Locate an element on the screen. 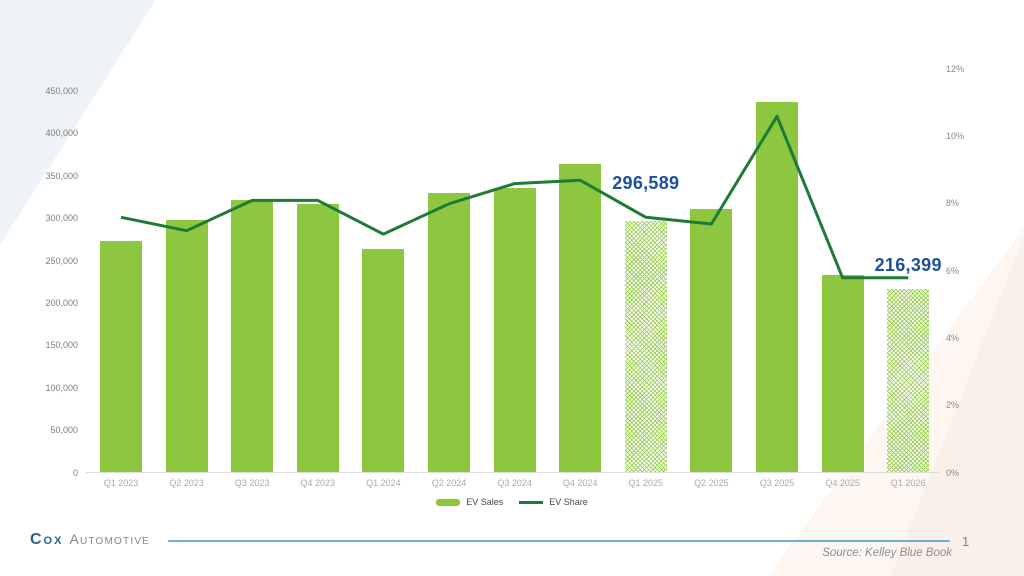 This screenshot has height=576, width=1024. ev-sales-bar-q4-2023 is located at coordinates (317, 338).